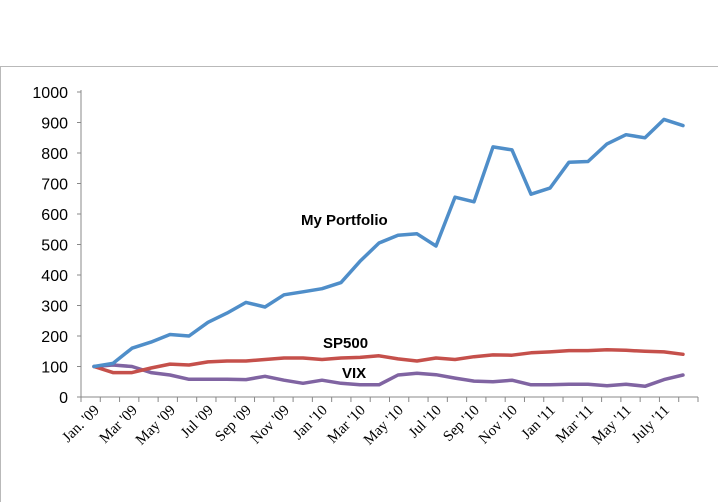  I want to click on y-tick-label: 100, so click(54, 368).